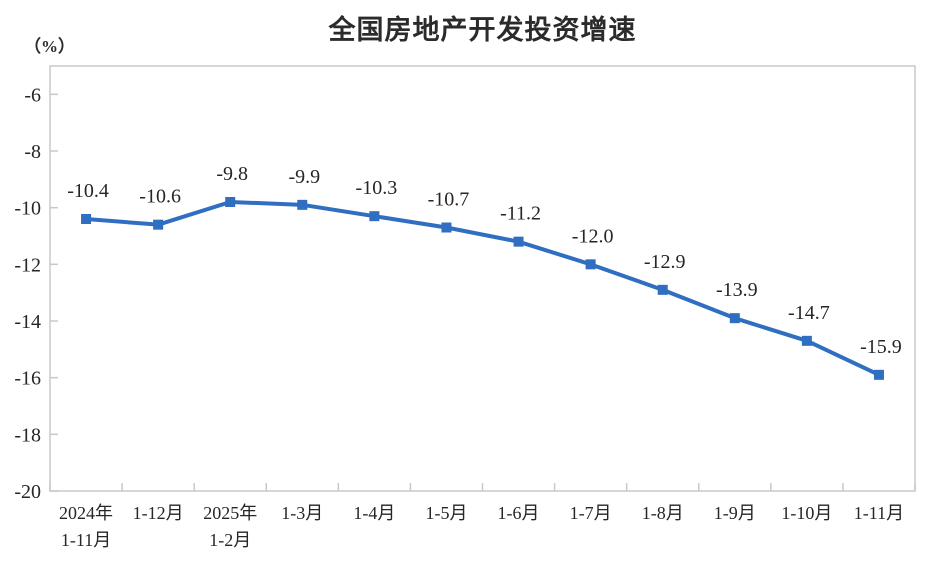 This screenshot has height=565, width=925. Describe the element at coordinates (520, 214) in the screenshot. I see `data-point-label: -11.2` at that location.